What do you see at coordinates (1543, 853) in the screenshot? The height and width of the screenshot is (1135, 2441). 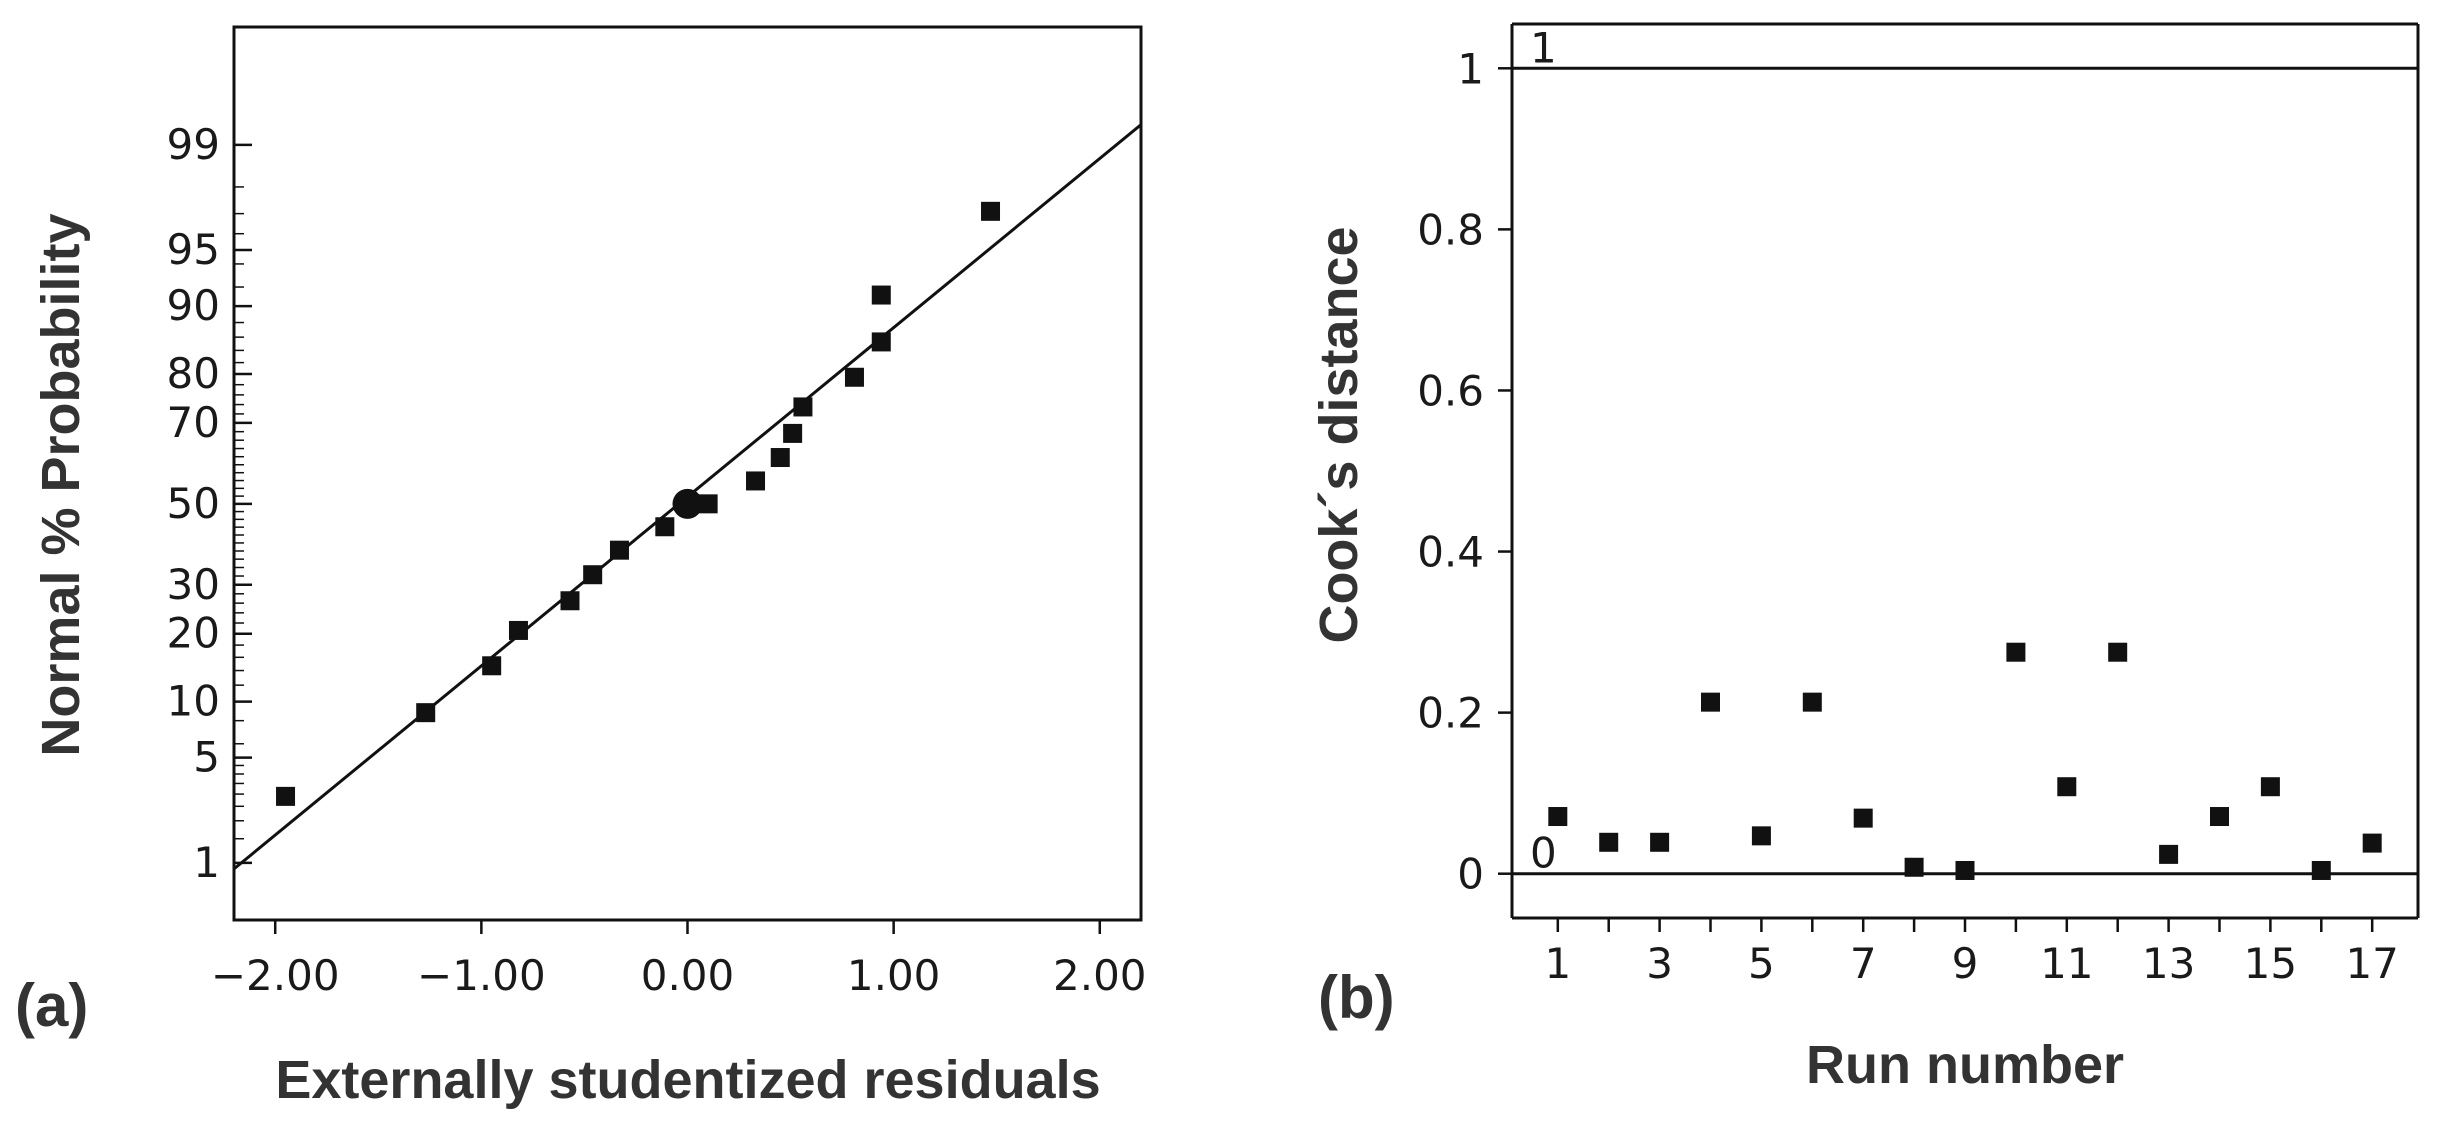 I see `panel-b-reference-line-label: 0` at bounding box center [1543, 853].